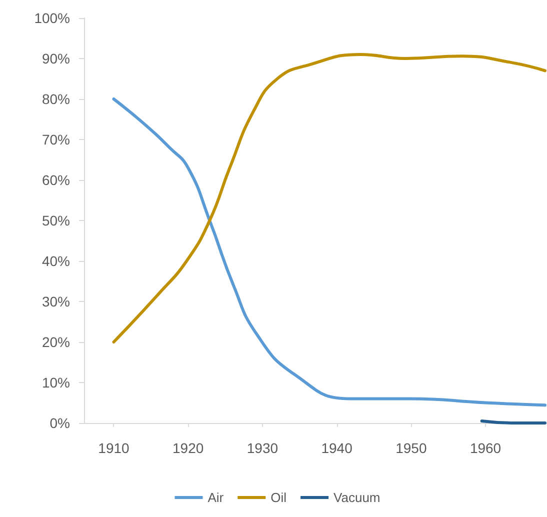 This screenshot has width=547, height=517. Describe the element at coordinates (56, 58) in the screenshot. I see `y-tick-label: 90%` at that location.